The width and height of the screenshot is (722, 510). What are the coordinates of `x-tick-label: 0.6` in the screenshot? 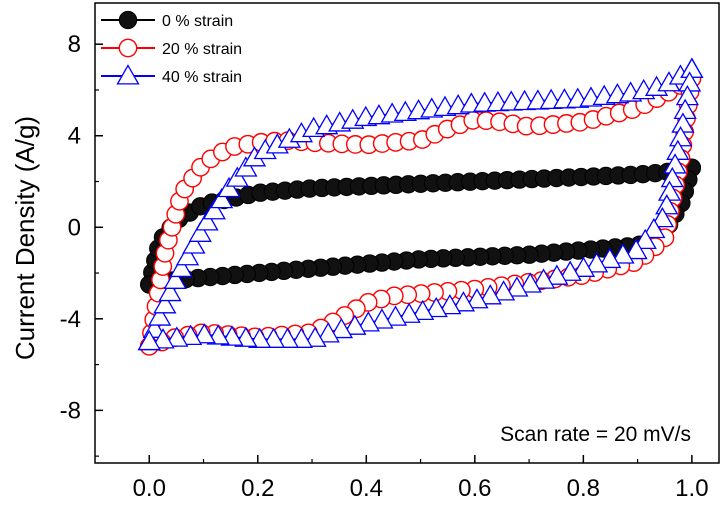 It's located at (474, 488).